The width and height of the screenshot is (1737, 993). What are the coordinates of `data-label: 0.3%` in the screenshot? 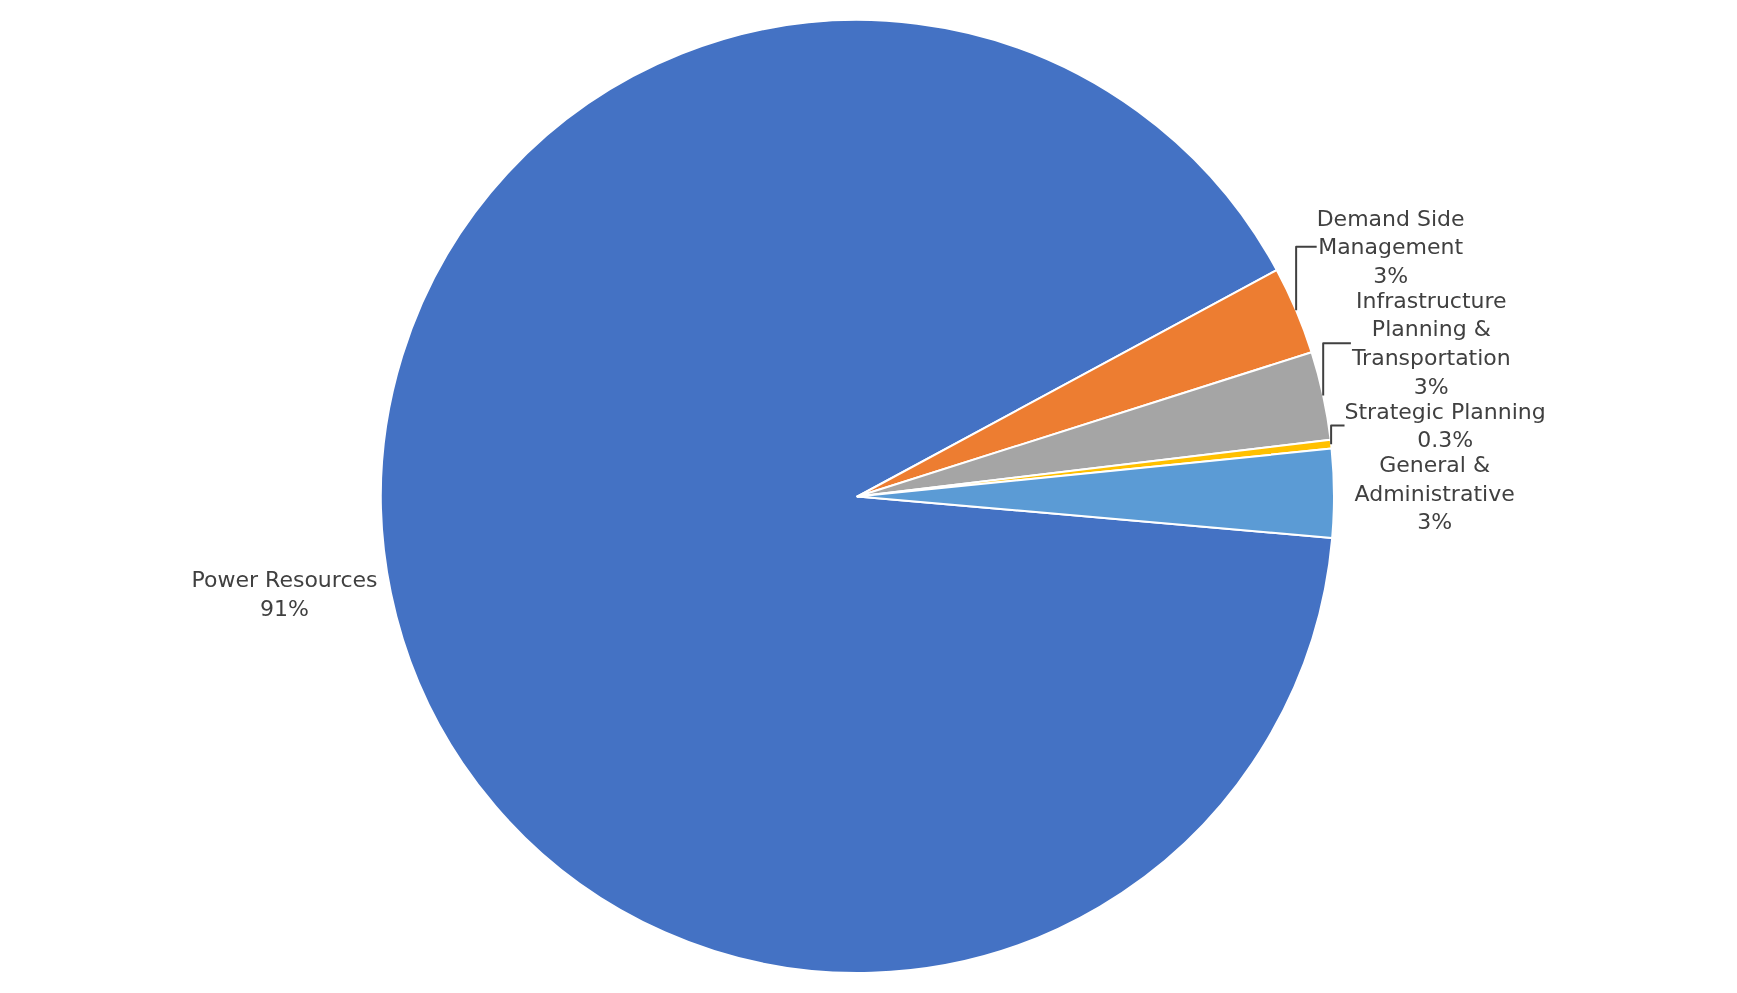 It's located at (1445, 440).